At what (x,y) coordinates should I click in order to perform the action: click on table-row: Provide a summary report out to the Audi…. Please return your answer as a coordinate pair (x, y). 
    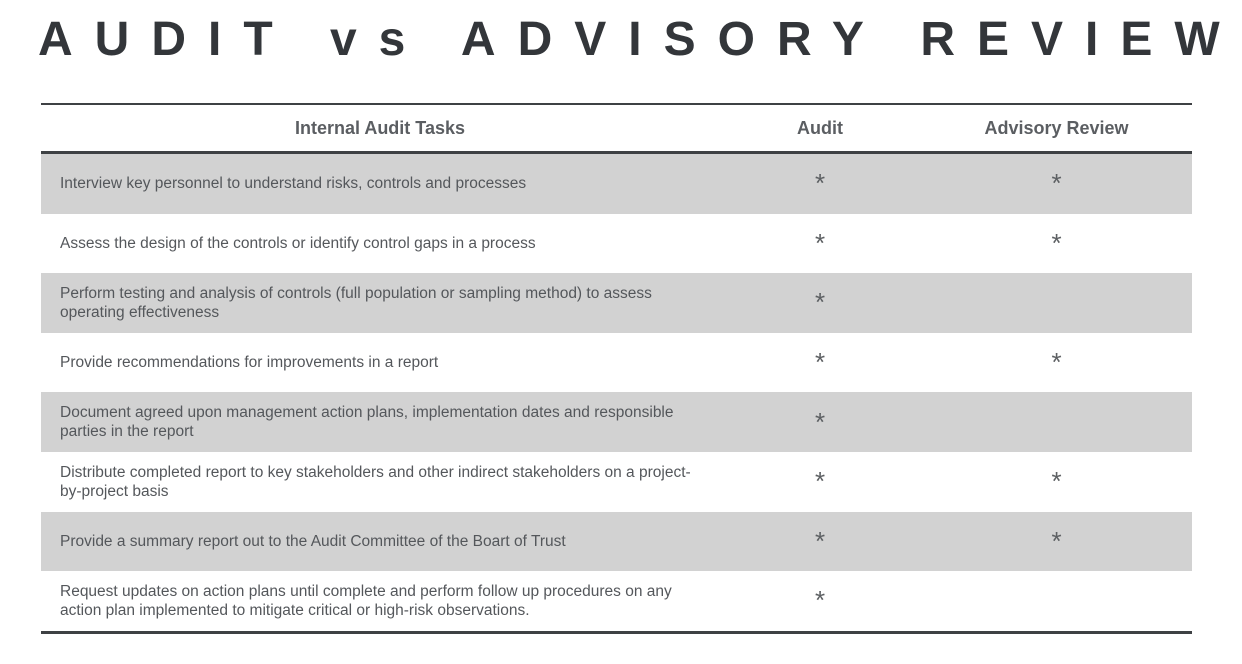
    Looking at the image, I should click on (616, 541).